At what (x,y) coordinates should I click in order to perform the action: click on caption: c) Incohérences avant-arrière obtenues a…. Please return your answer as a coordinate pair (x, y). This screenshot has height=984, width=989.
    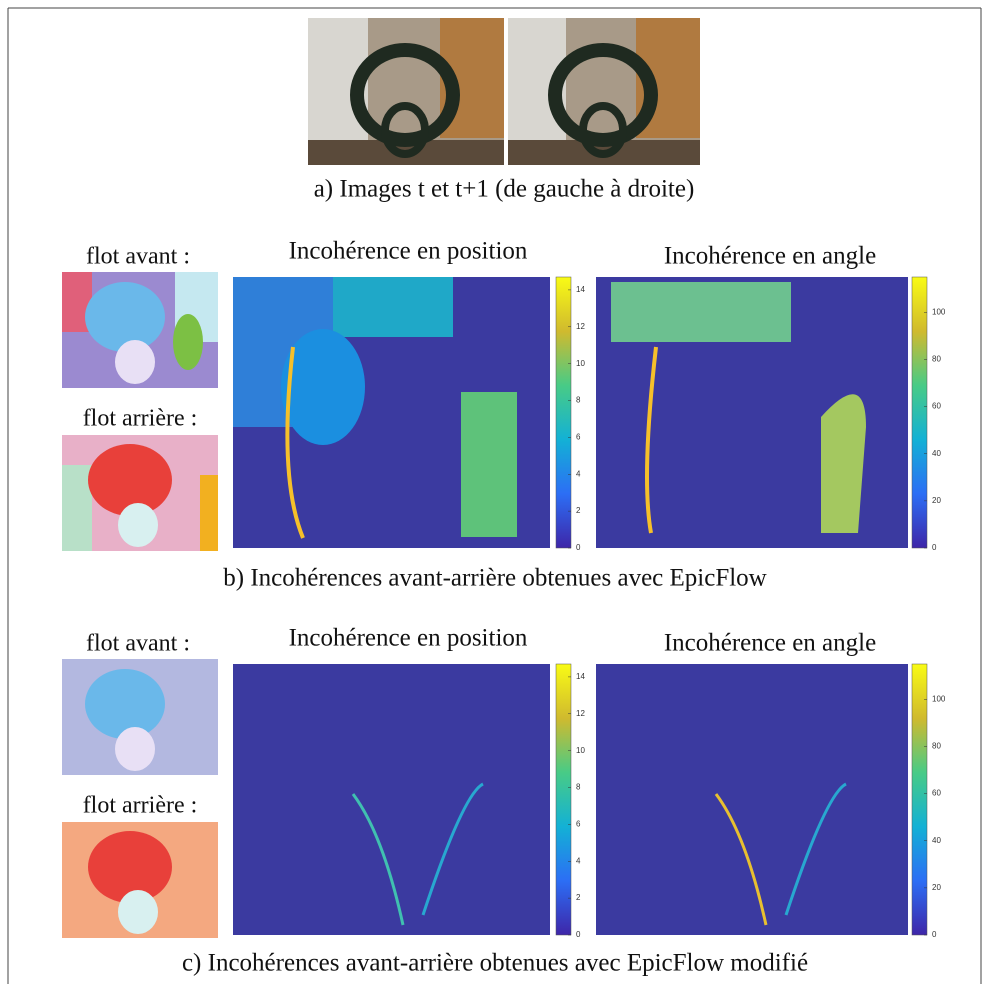
    Looking at the image, I should click on (495, 963).